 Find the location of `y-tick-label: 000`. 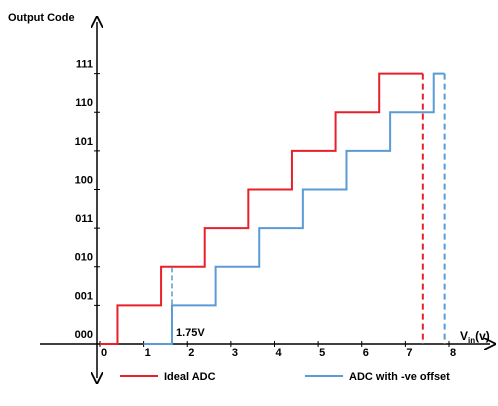

y-tick-label: 000 is located at coordinates (84, 335).